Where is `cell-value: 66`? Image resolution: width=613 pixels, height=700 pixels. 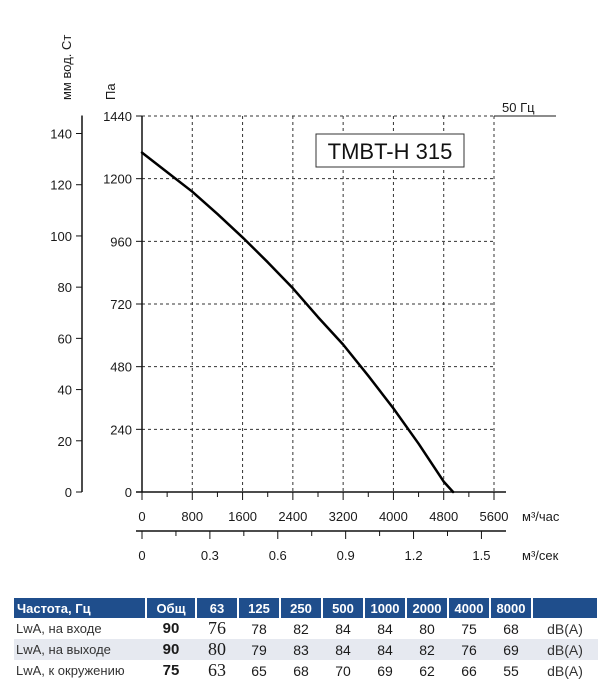
cell-value: 66 is located at coordinates (469, 670).